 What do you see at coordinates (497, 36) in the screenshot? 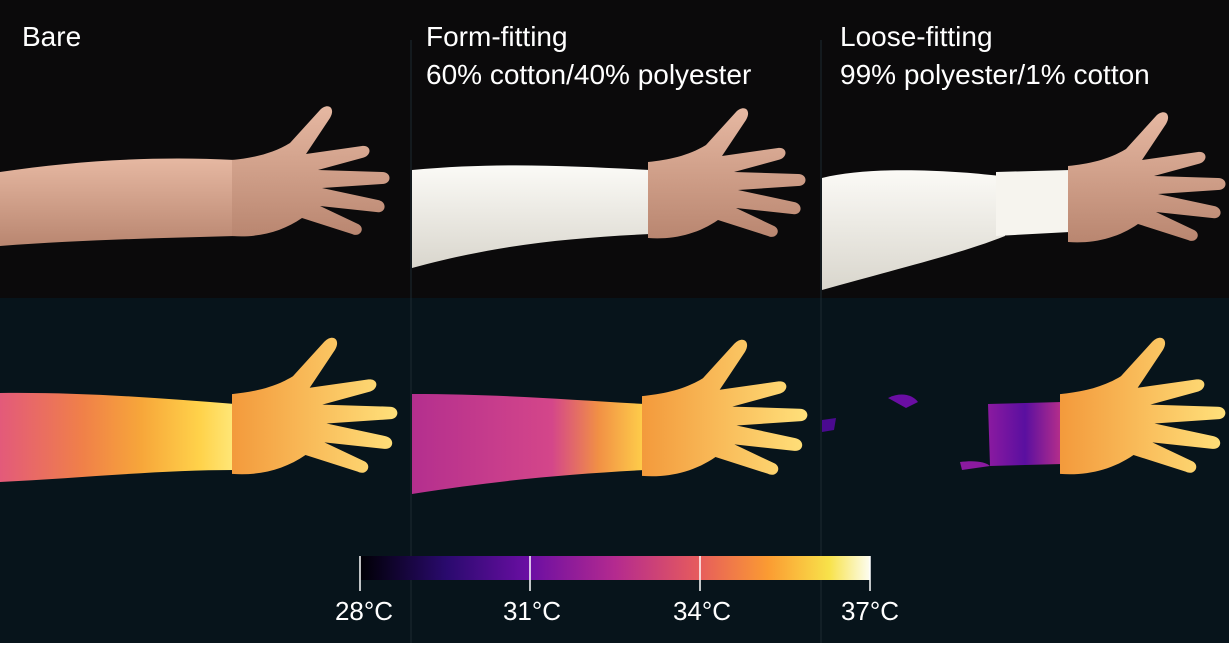
I see `panel-title-form-fitting: Form-fitting` at bounding box center [497, 36].